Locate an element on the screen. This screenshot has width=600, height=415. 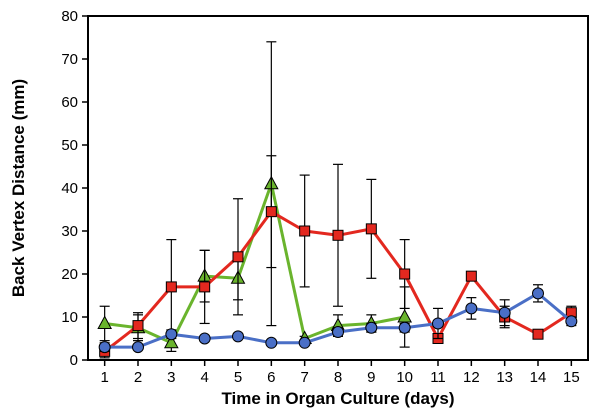
y-tick-label: 40 is located at coordinates (69, 188).